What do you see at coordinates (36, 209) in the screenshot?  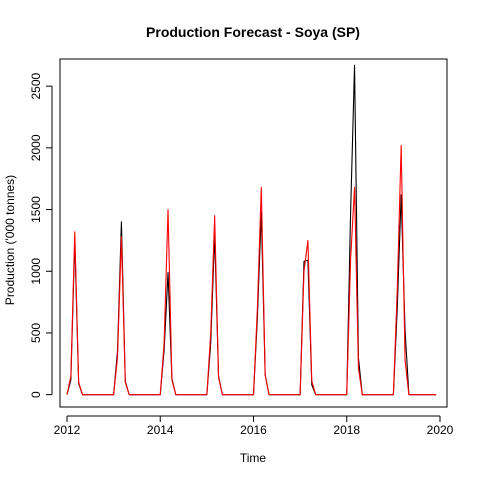 I see `y-tick-label-1500: 1500` at bounding box center [36, 209].